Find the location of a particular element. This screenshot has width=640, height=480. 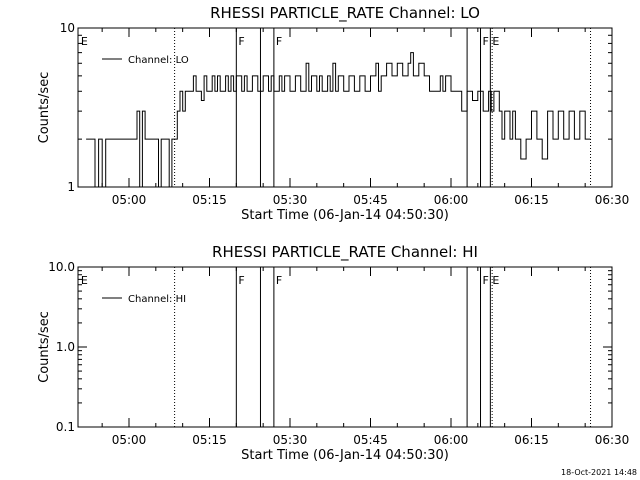

y-tick-label: 0.1 is located at coordinates (65, 427).